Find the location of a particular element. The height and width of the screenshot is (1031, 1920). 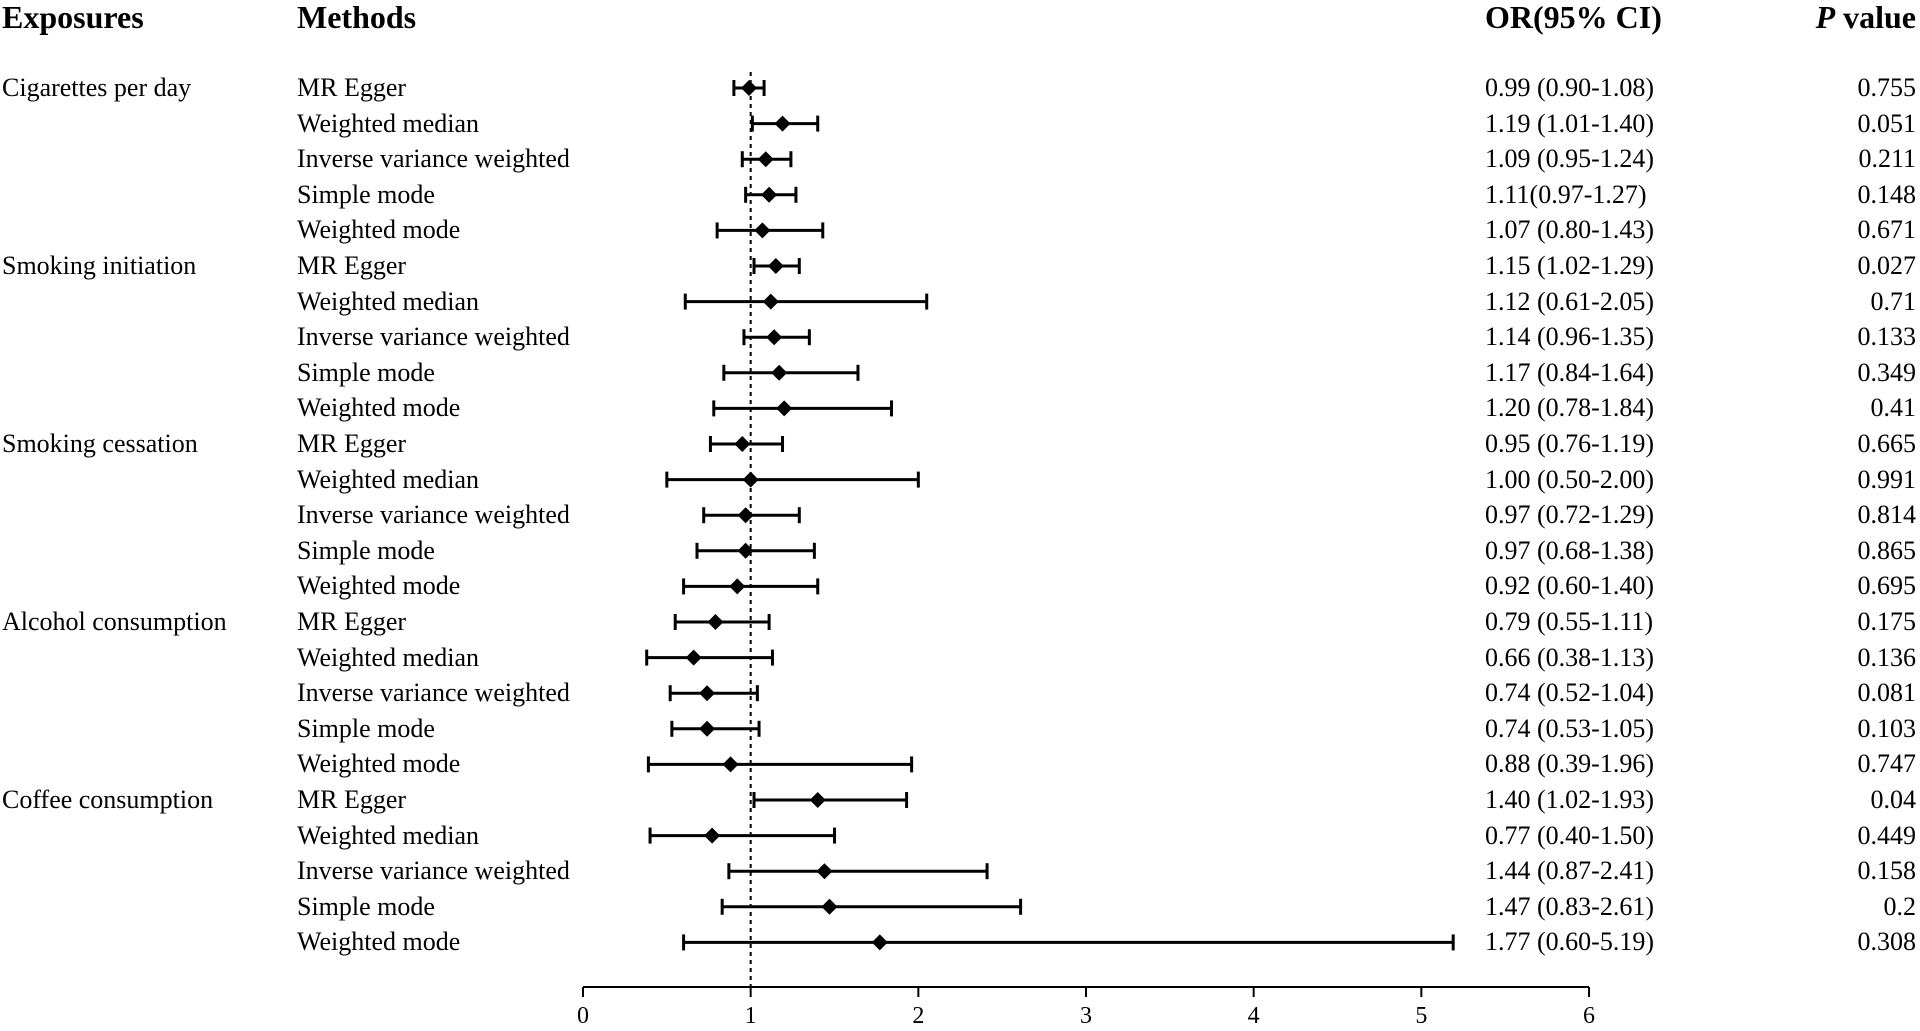

p-value-text: 0.081 is located at coordinates (1887, 693).